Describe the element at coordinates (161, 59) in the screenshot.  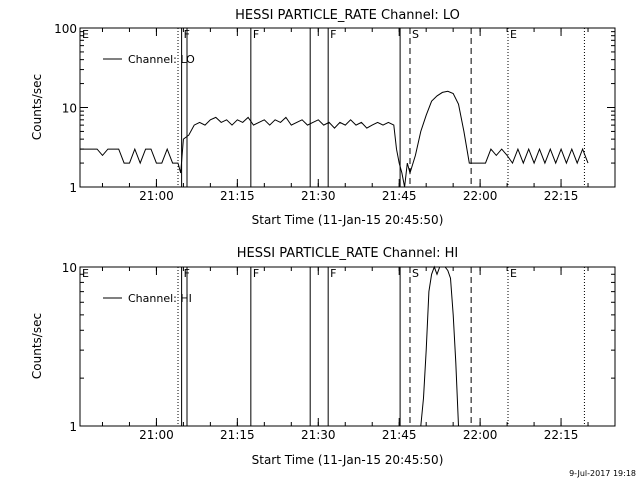
I see `legend-entry: Channel: LO` at that location.